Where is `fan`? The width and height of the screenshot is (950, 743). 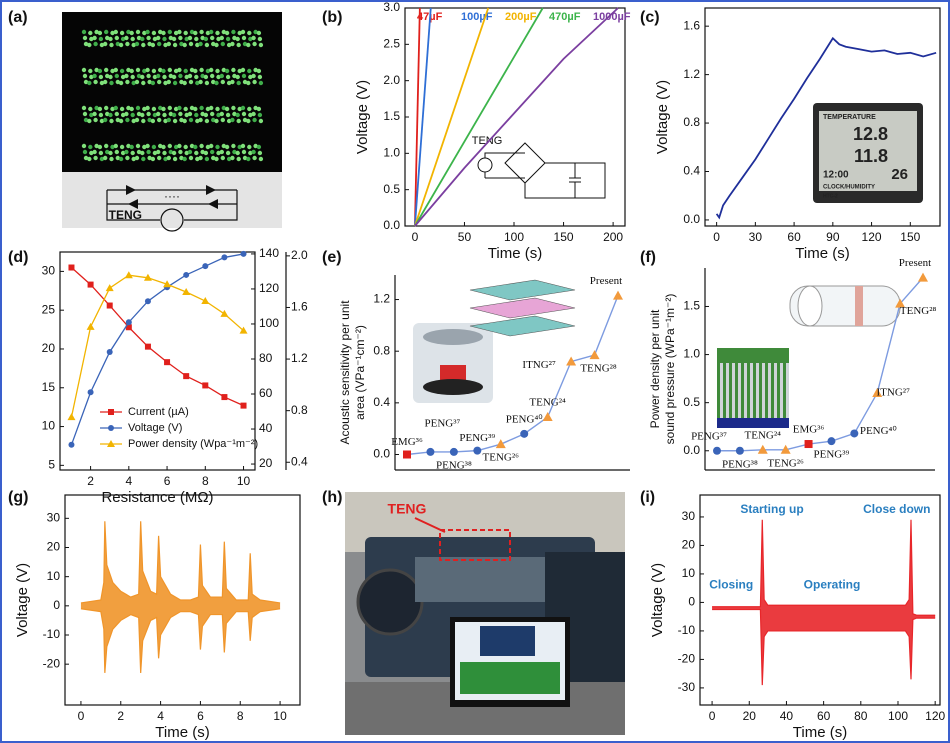
fan is located at coordinates (390, 602).